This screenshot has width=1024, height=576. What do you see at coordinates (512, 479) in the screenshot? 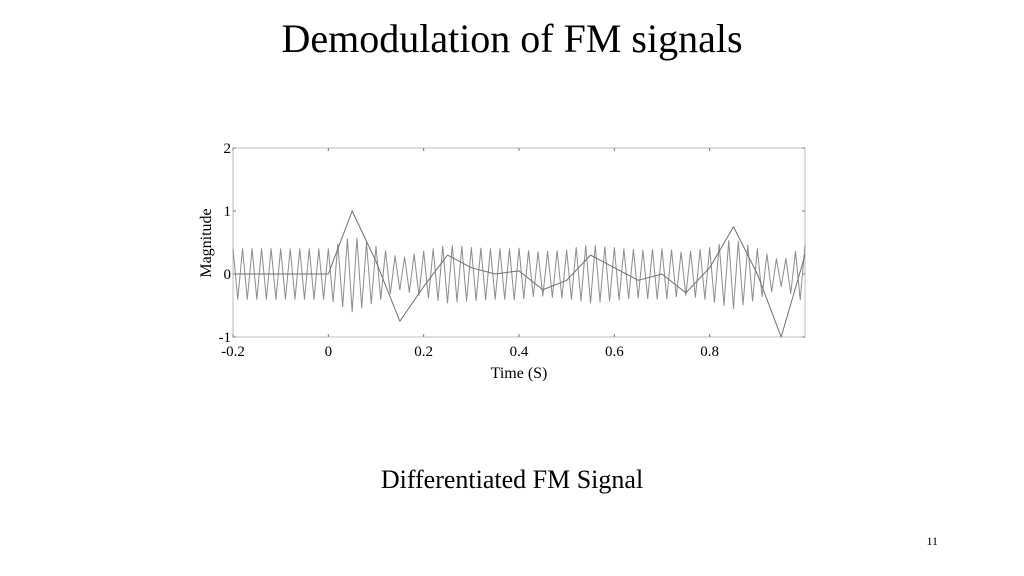
I see `caption: Differentiated FM Signal` at bounding box center [512, 479].